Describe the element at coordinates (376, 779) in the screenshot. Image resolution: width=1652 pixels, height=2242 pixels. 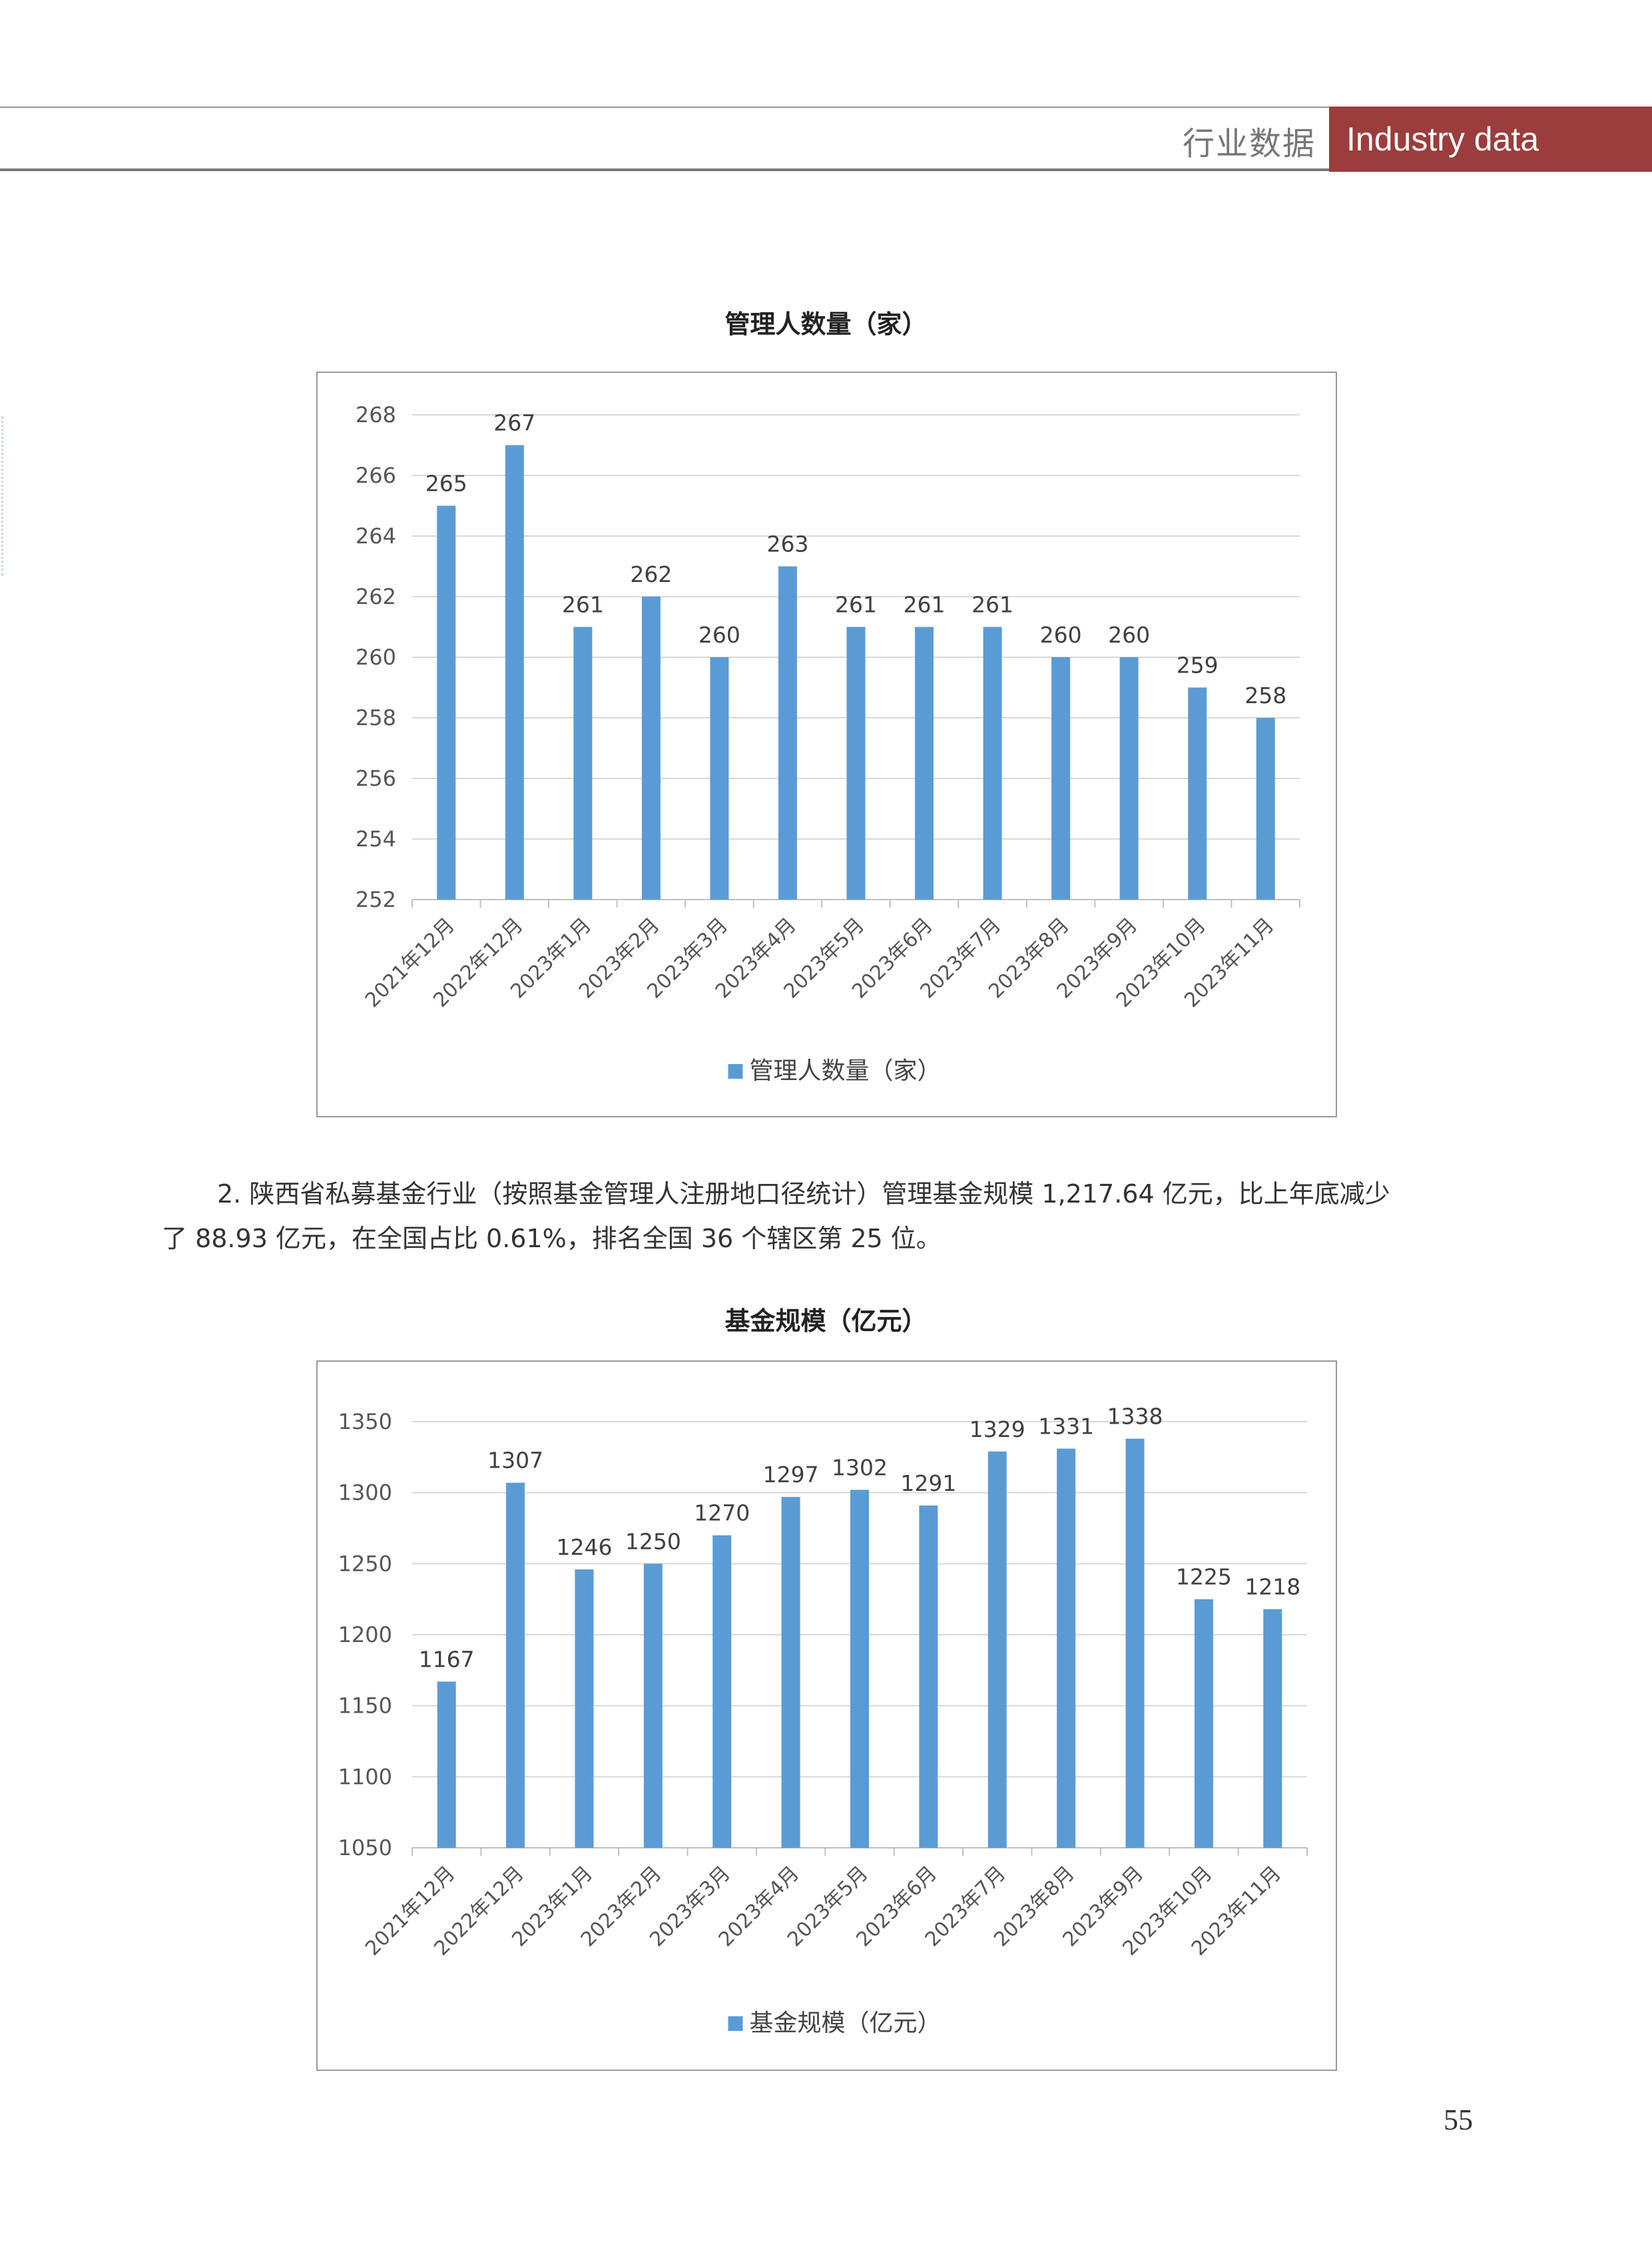
I see `y-tick-label: 256` at that location.